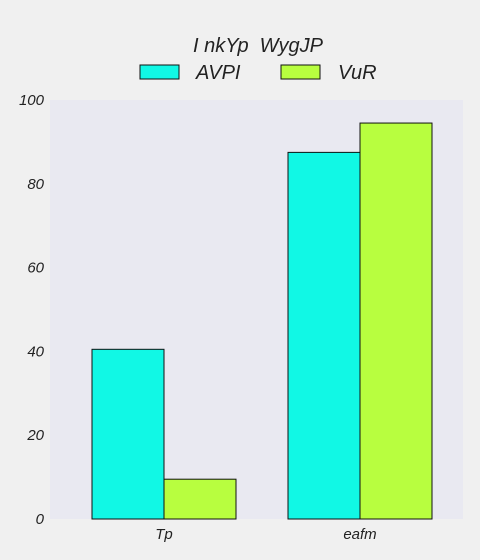 The image size is (480, 560). Describe the element at coordinates (357, 73) in the screenshot. I see `legend-label-vur: VuR` at that location.